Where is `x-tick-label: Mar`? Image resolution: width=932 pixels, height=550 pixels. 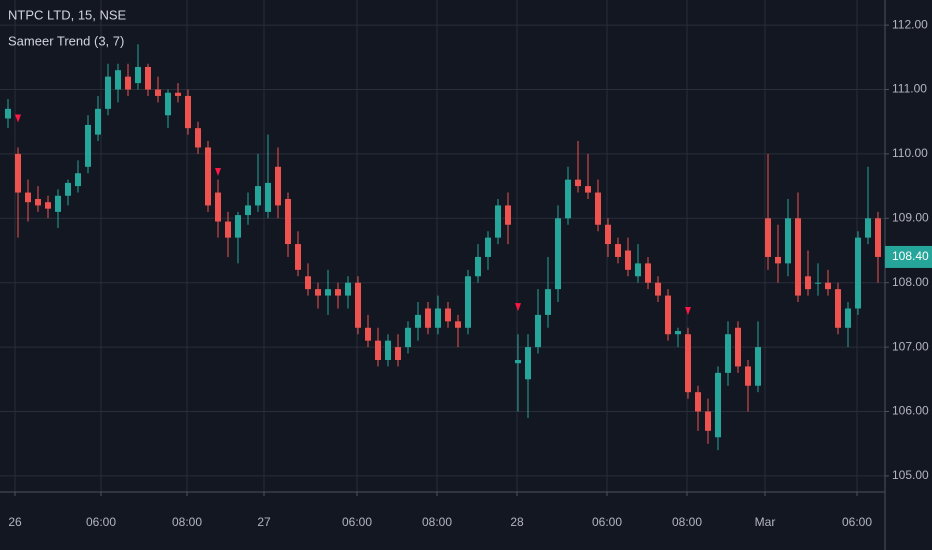 x-tick-label: Mar is located at coordinates (765, 522).